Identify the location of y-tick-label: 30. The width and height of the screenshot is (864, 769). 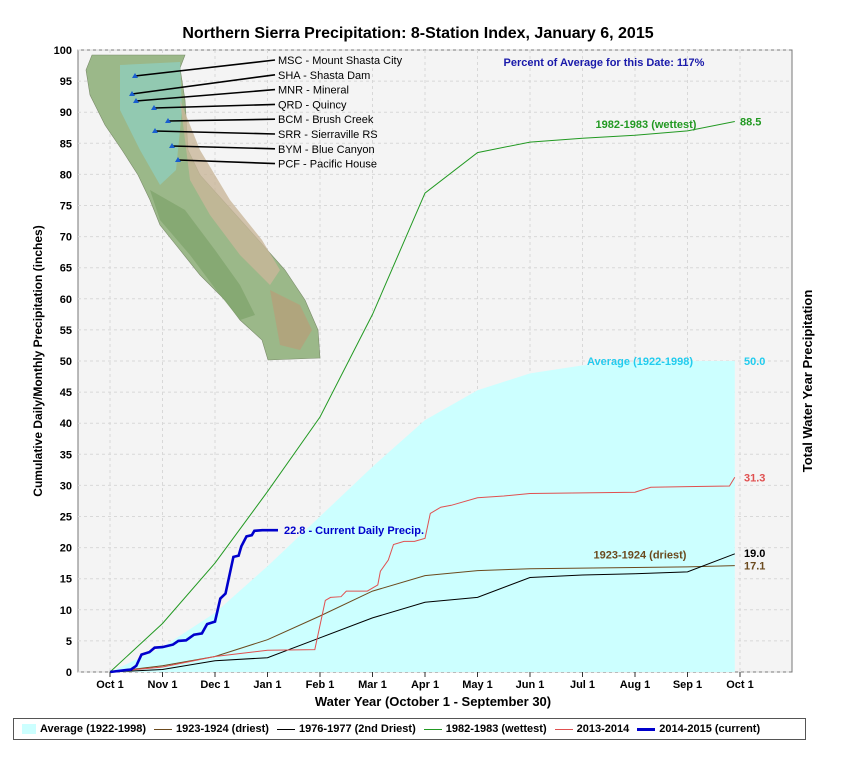
(66, 486).